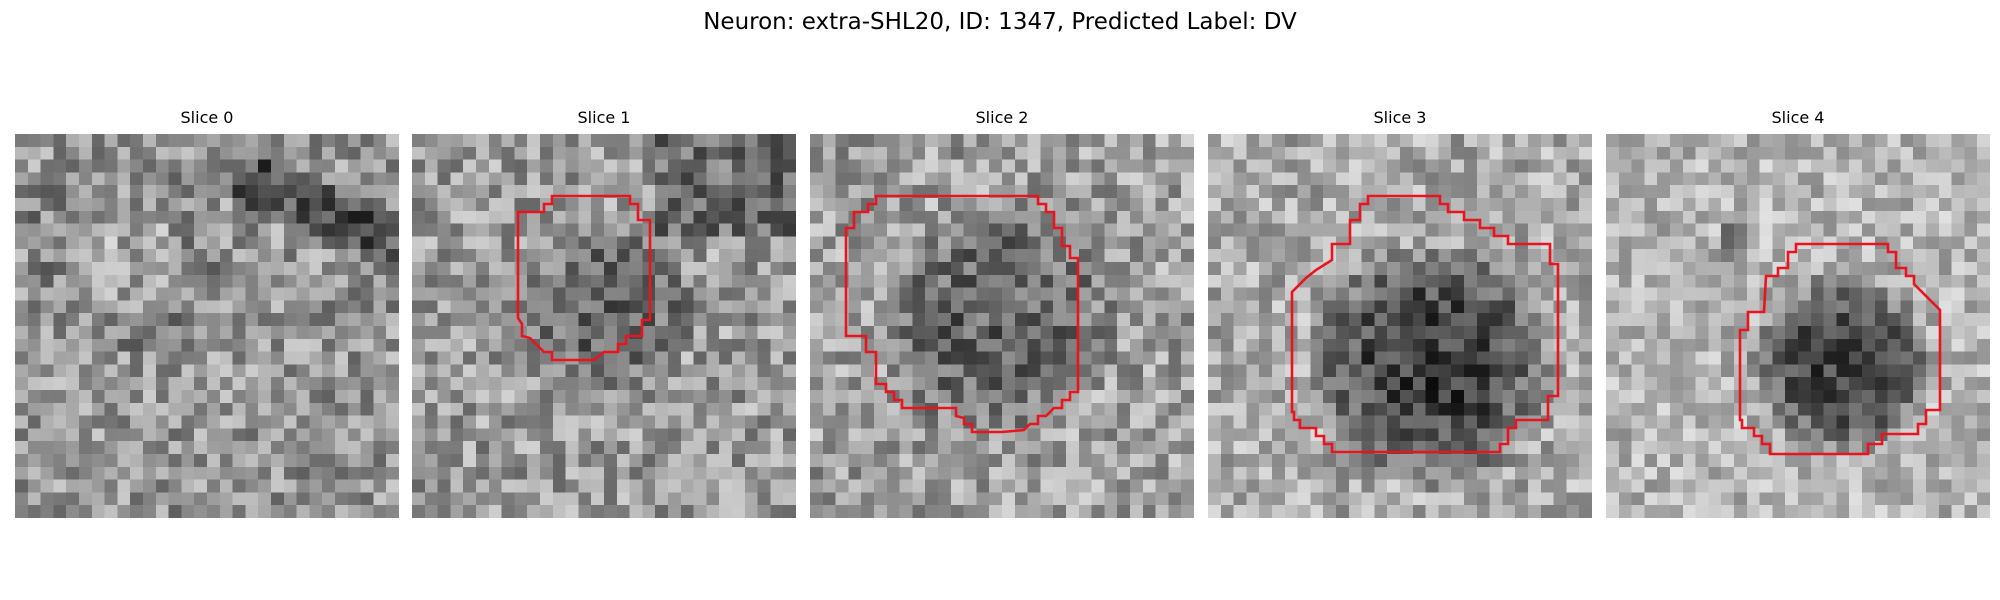 This screenshot has width=2000, height=600. Describe the element at coordinates (604, 117) in the screenshot. I see `slice-title-1: Slice 1` at that location.